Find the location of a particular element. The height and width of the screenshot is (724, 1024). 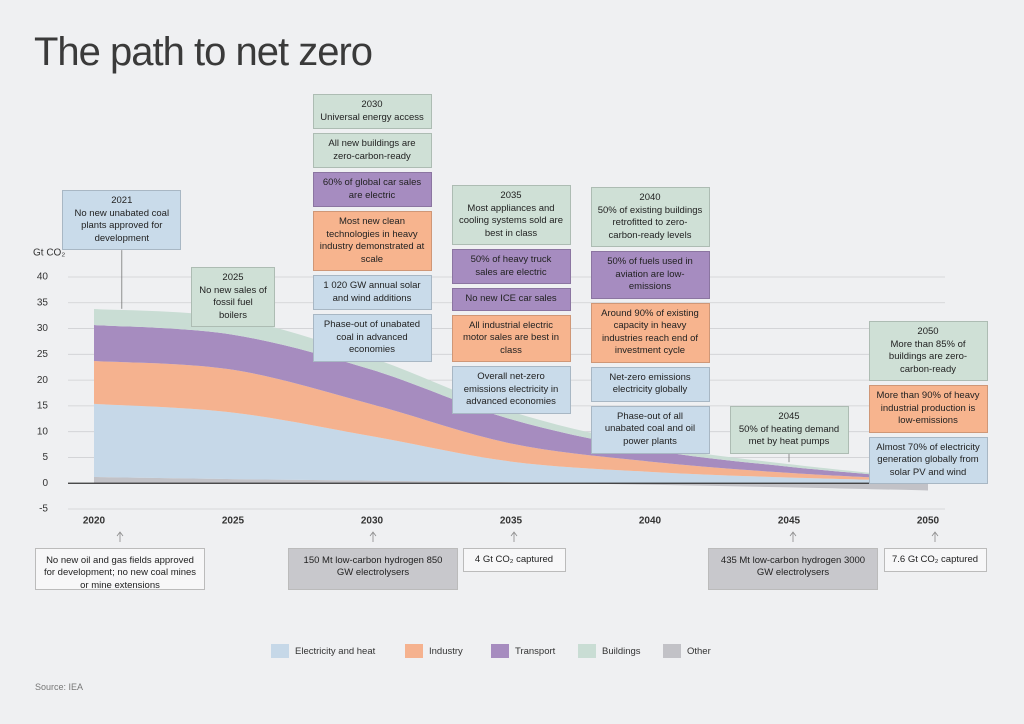

annotation-text: All new buildings are zero-carbon-ready is located at coordinates (372, 150).